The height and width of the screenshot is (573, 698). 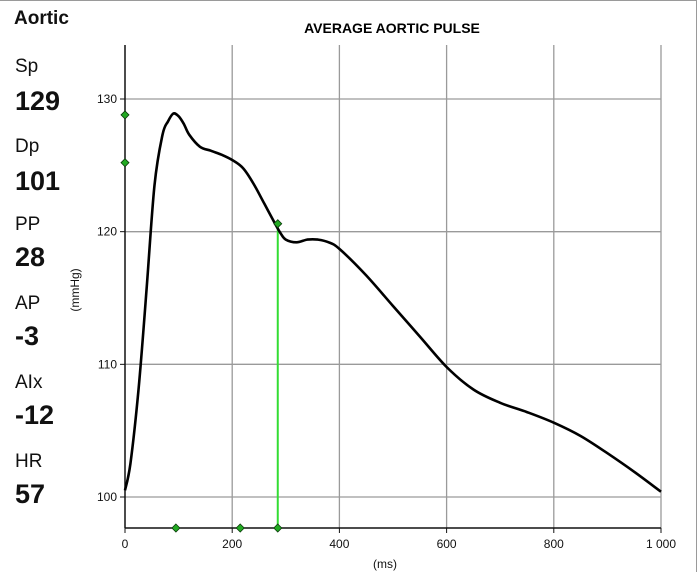 What do you see at coordinates (107, 232) in the screenshot?
I see `y-tick-label: 120` at bounding box center [107, 232].